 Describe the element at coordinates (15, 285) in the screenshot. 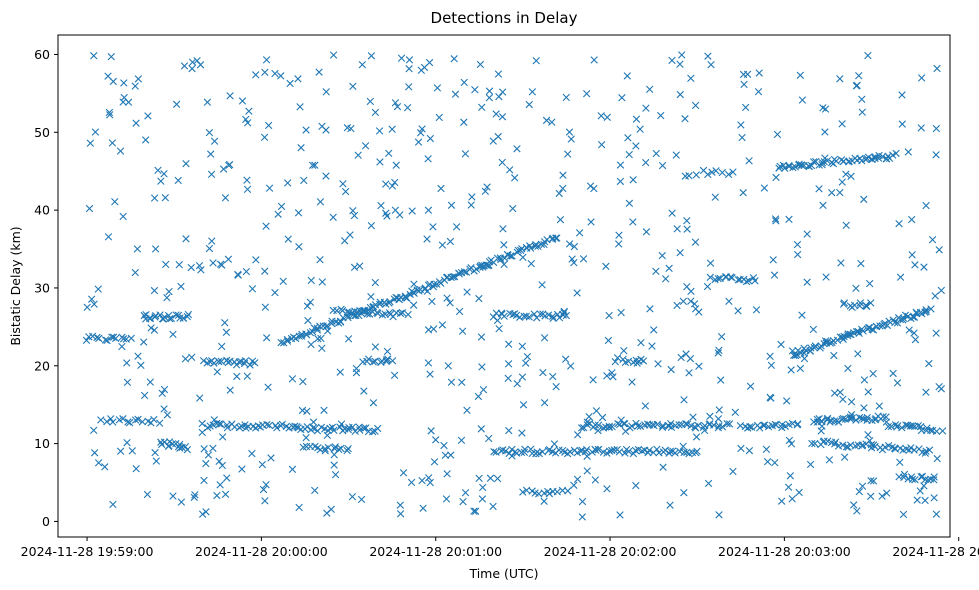

I see `y-axis-label: Bistatic Delay (km)` at that location.